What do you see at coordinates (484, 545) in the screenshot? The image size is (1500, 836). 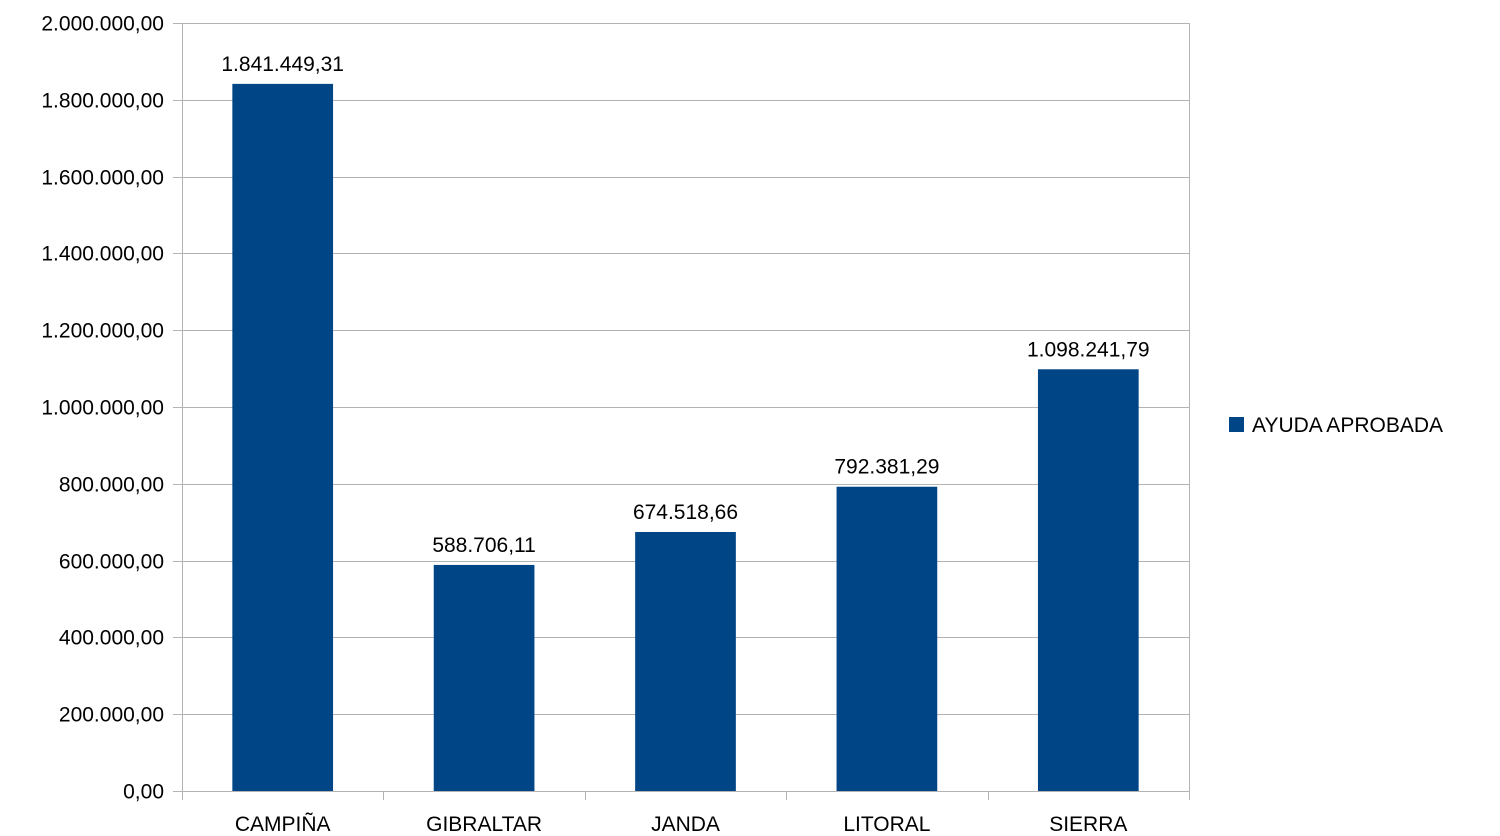 I see `data-label: 588.706,11` at bounding box center [484, 545].